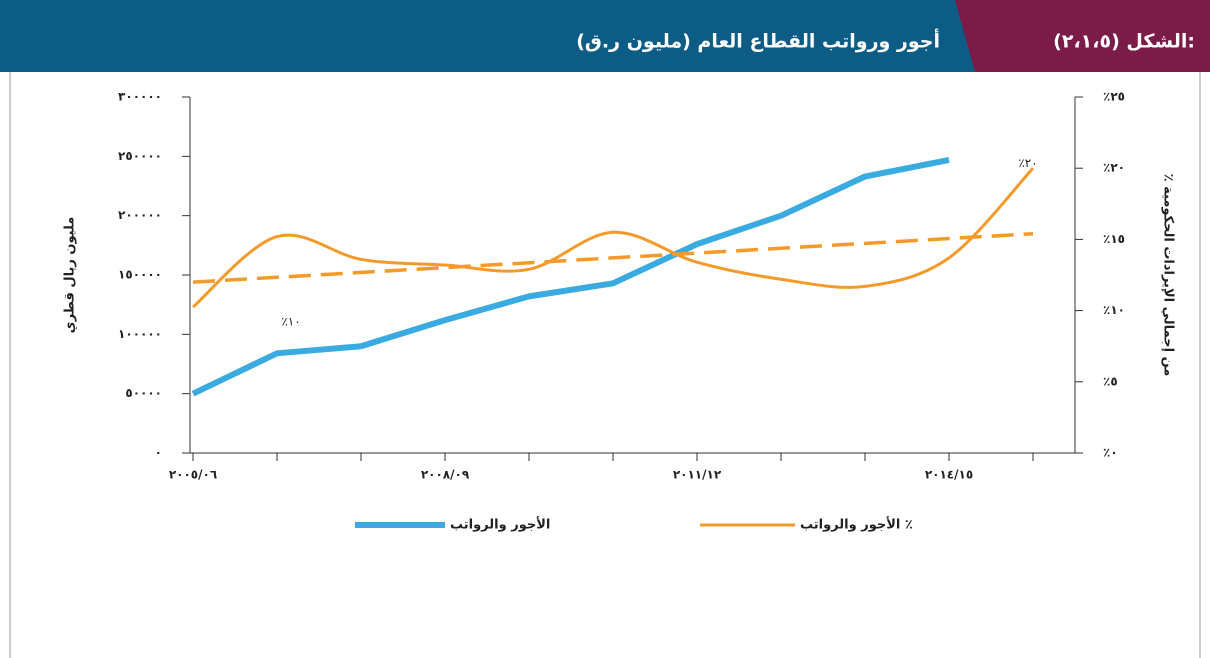  Describe the element at coordinates (445, 475) in the screenshot. I see `x-tick-label: ٢٠٠٨/٠٩` at that location.